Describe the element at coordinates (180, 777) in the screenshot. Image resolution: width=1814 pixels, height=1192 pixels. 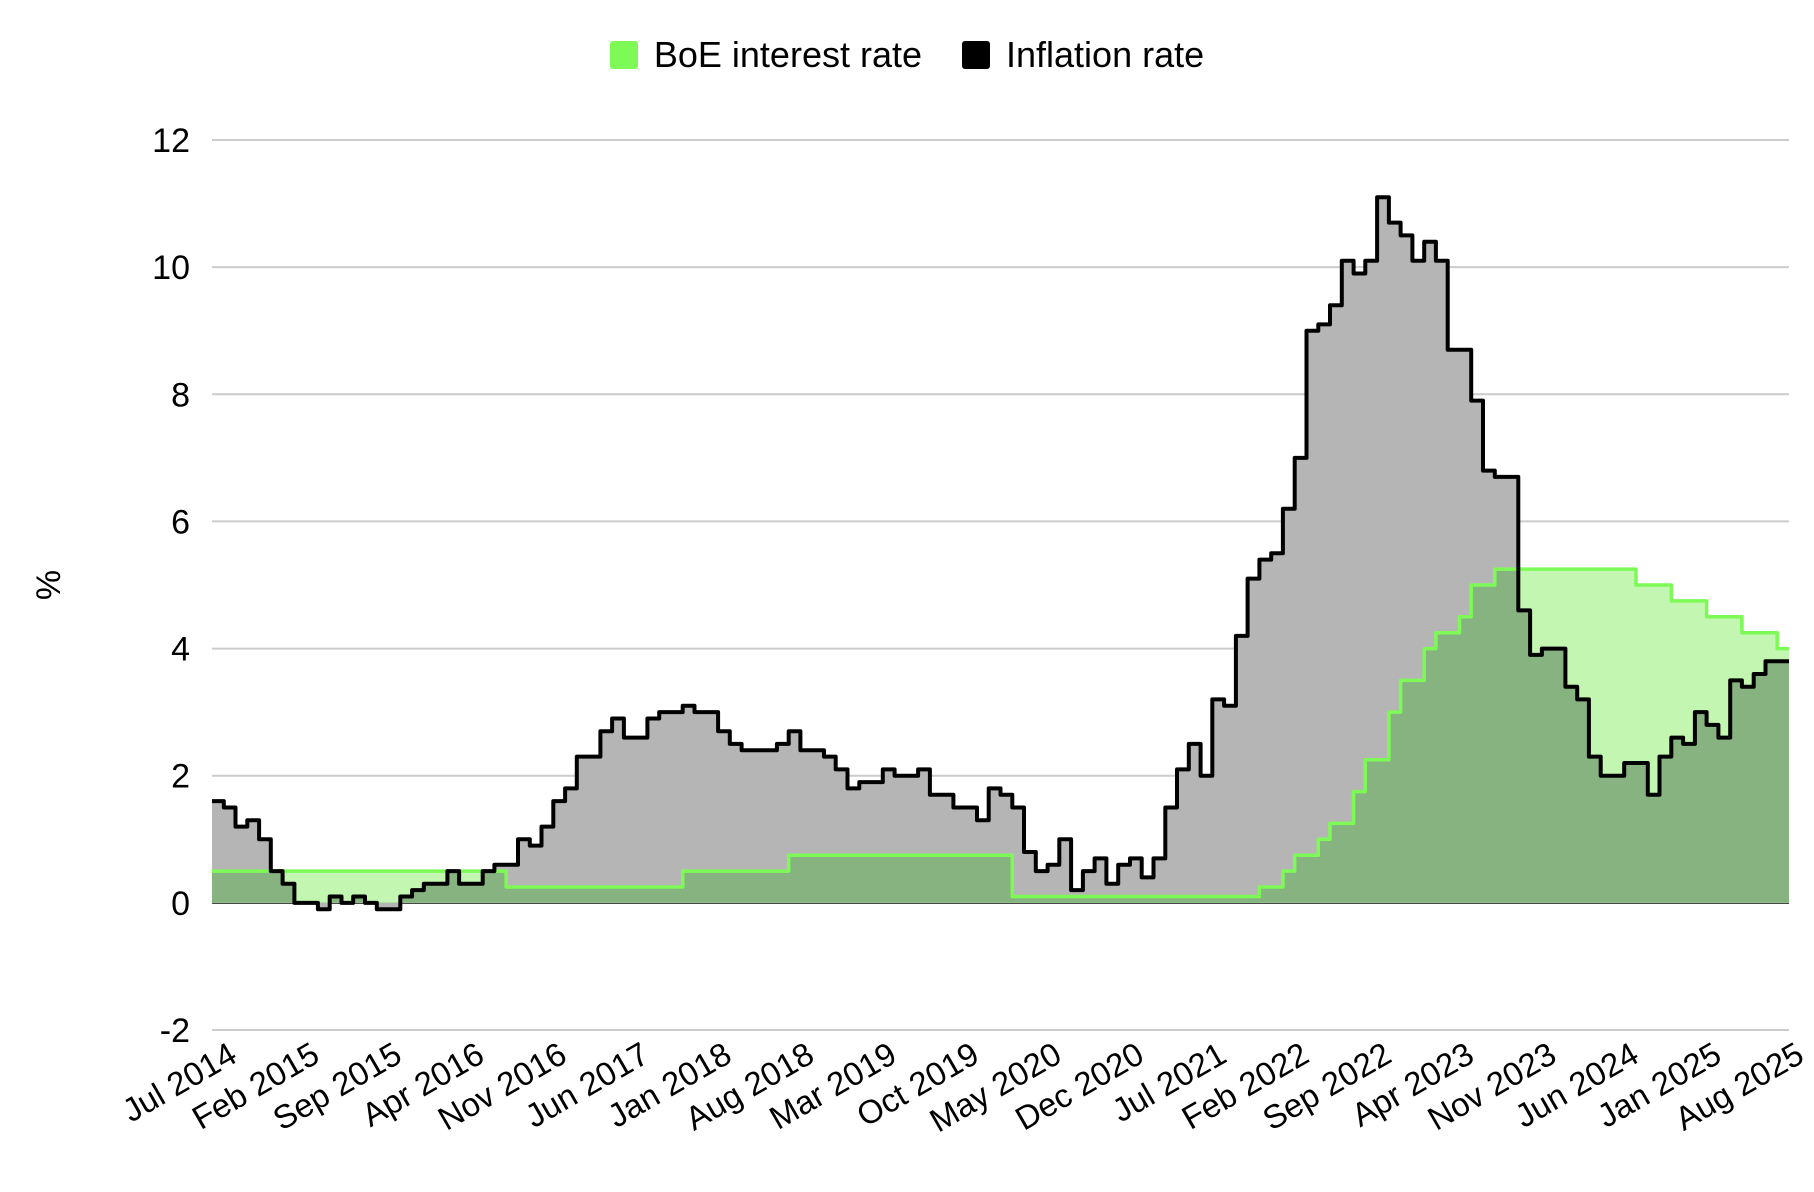
I see `y-tick-label-2: 2` at that location.